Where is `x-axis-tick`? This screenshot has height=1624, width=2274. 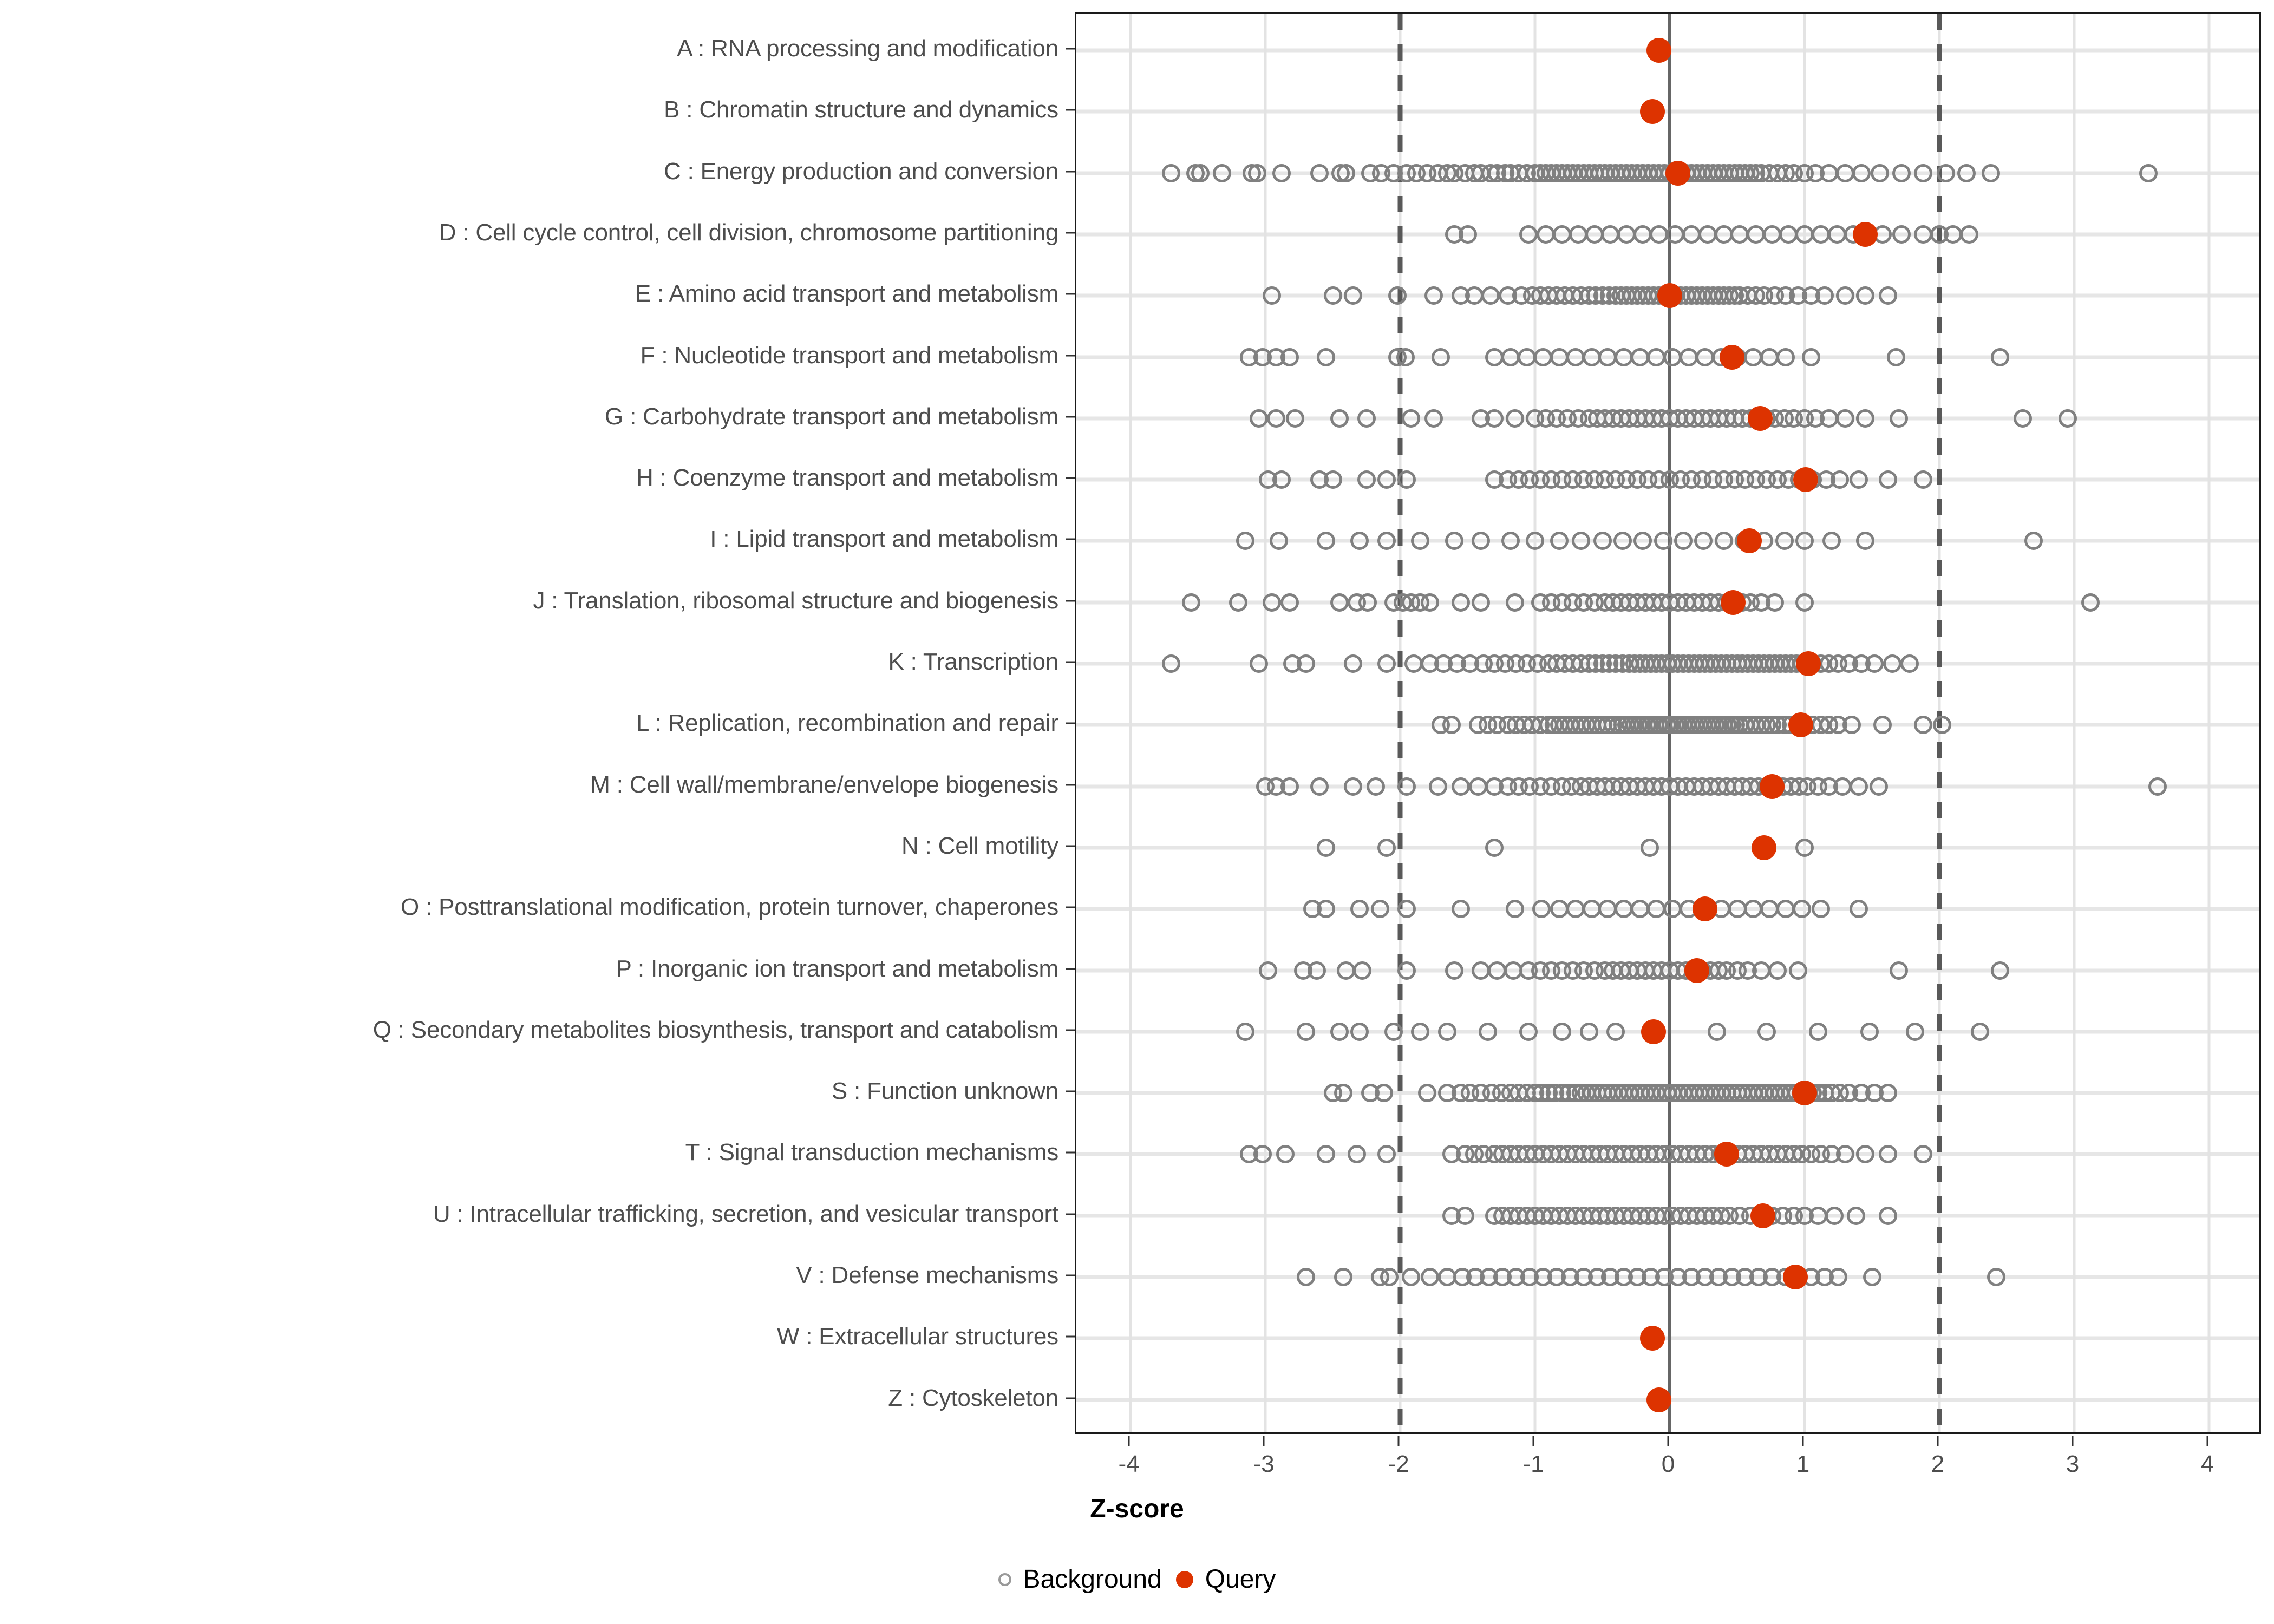
x-axis-tick is located at coordinates (1803, 1441).